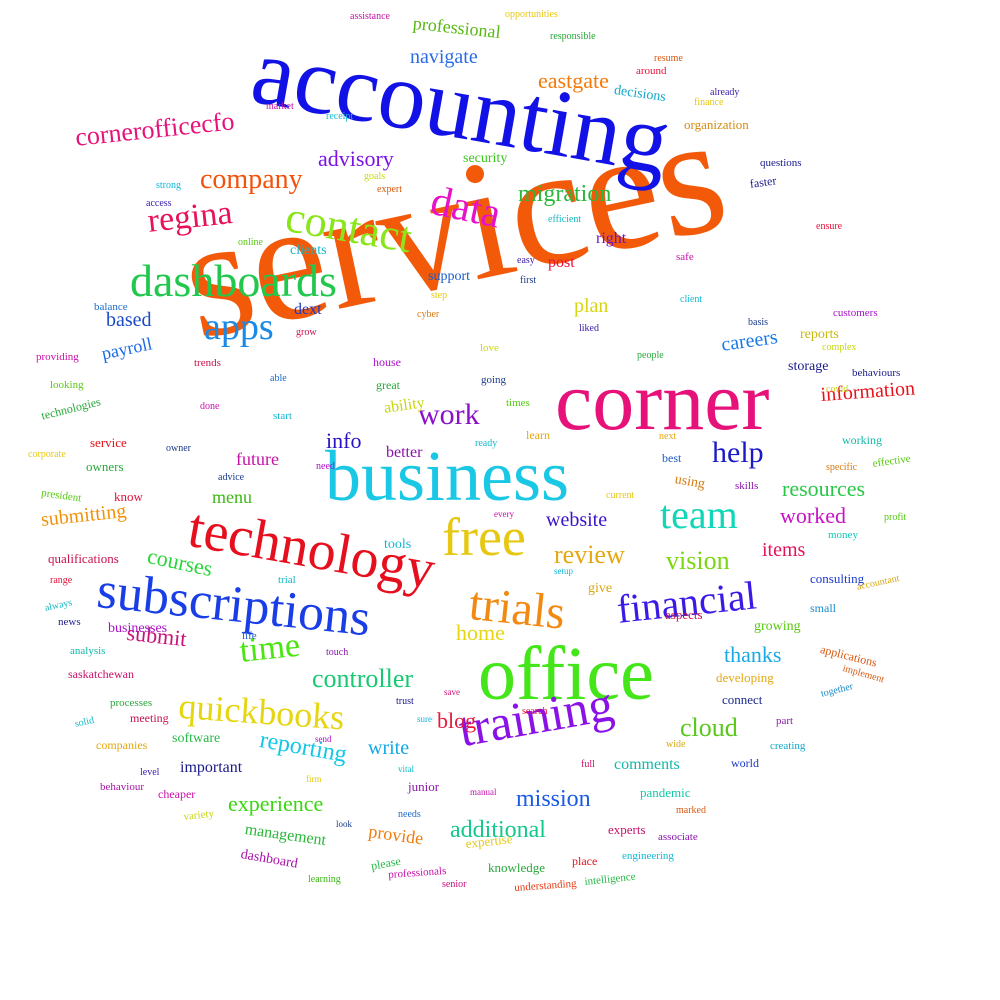 This screenshot has width=1000, height=1000. I want to click on cloud-word: looking, so click(67, 385).